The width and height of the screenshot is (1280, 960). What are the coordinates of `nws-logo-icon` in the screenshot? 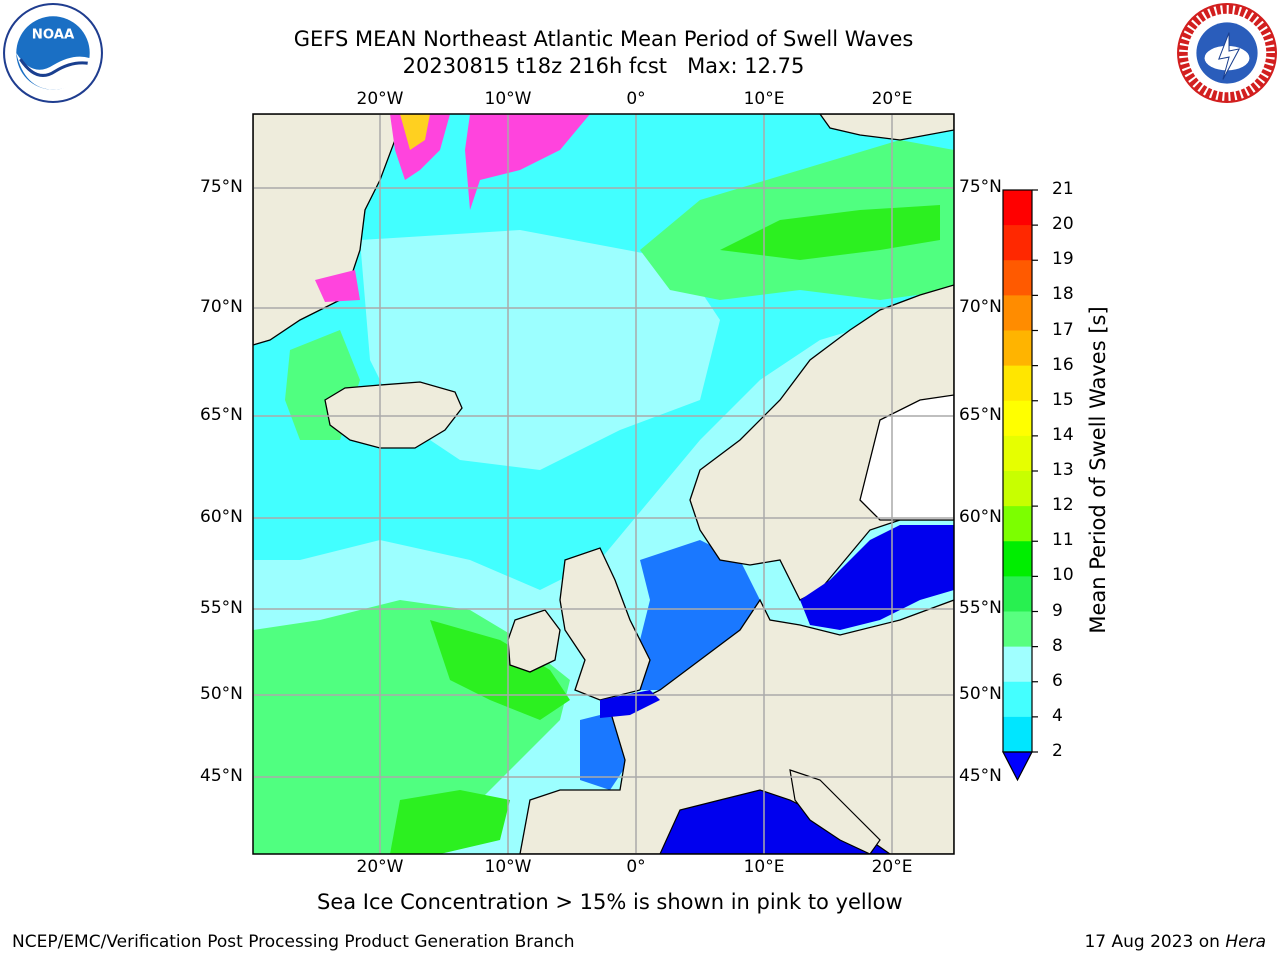 It's located at (1227, 53).